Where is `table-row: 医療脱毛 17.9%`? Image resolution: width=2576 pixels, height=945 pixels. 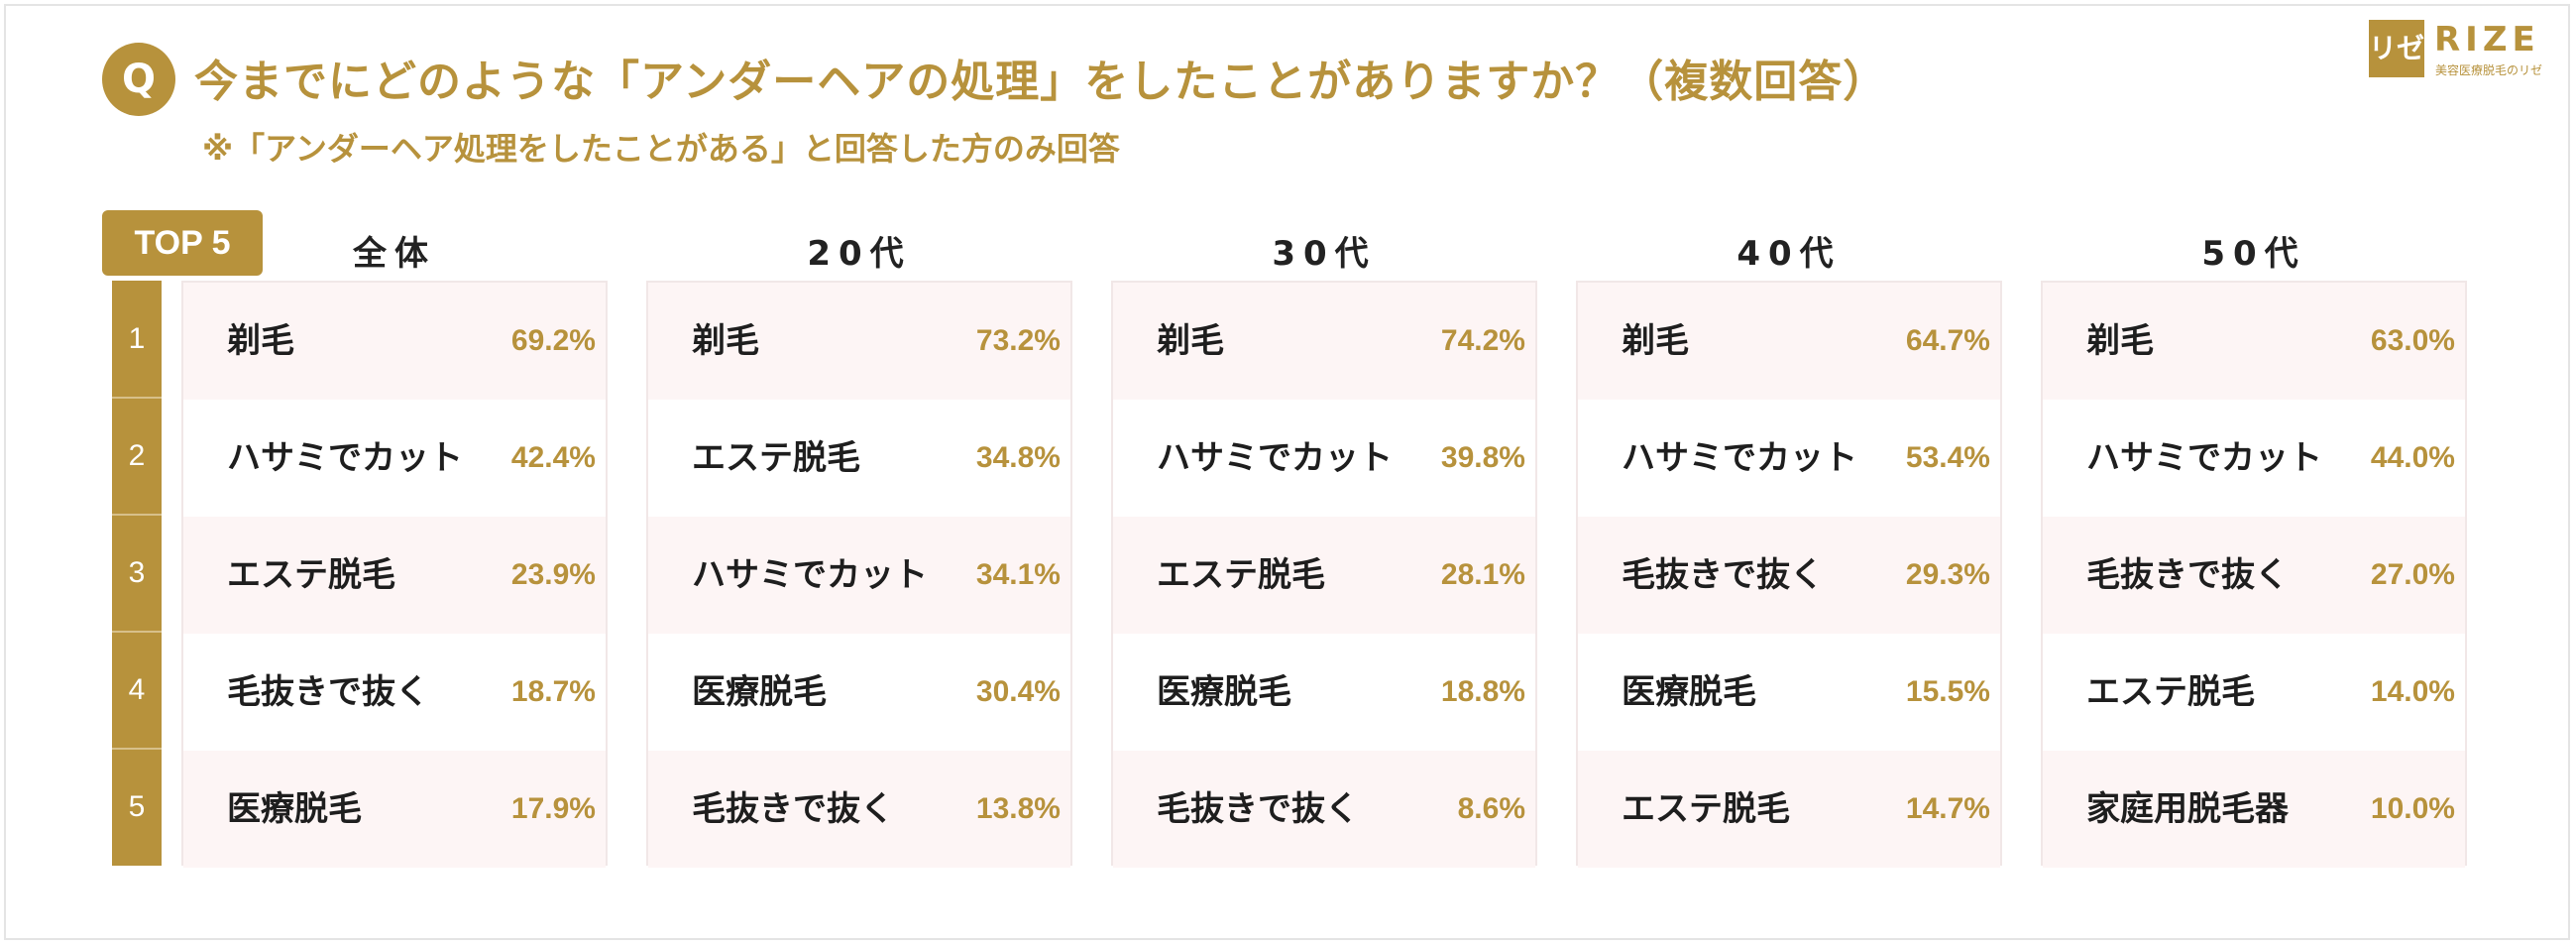 table-row: 医療脱毛 17.9% is located at coordinates (394, 809).